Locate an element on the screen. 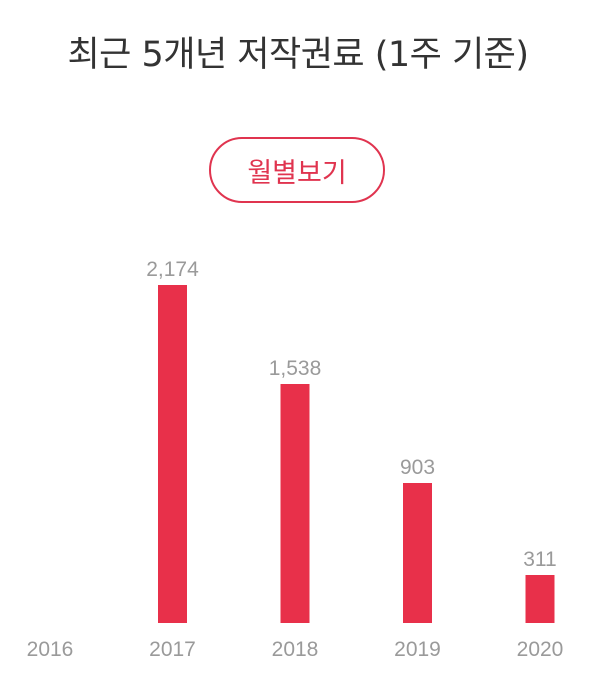 The image size is (596, 688). bar-2017 is located at coordinates (172, 454).